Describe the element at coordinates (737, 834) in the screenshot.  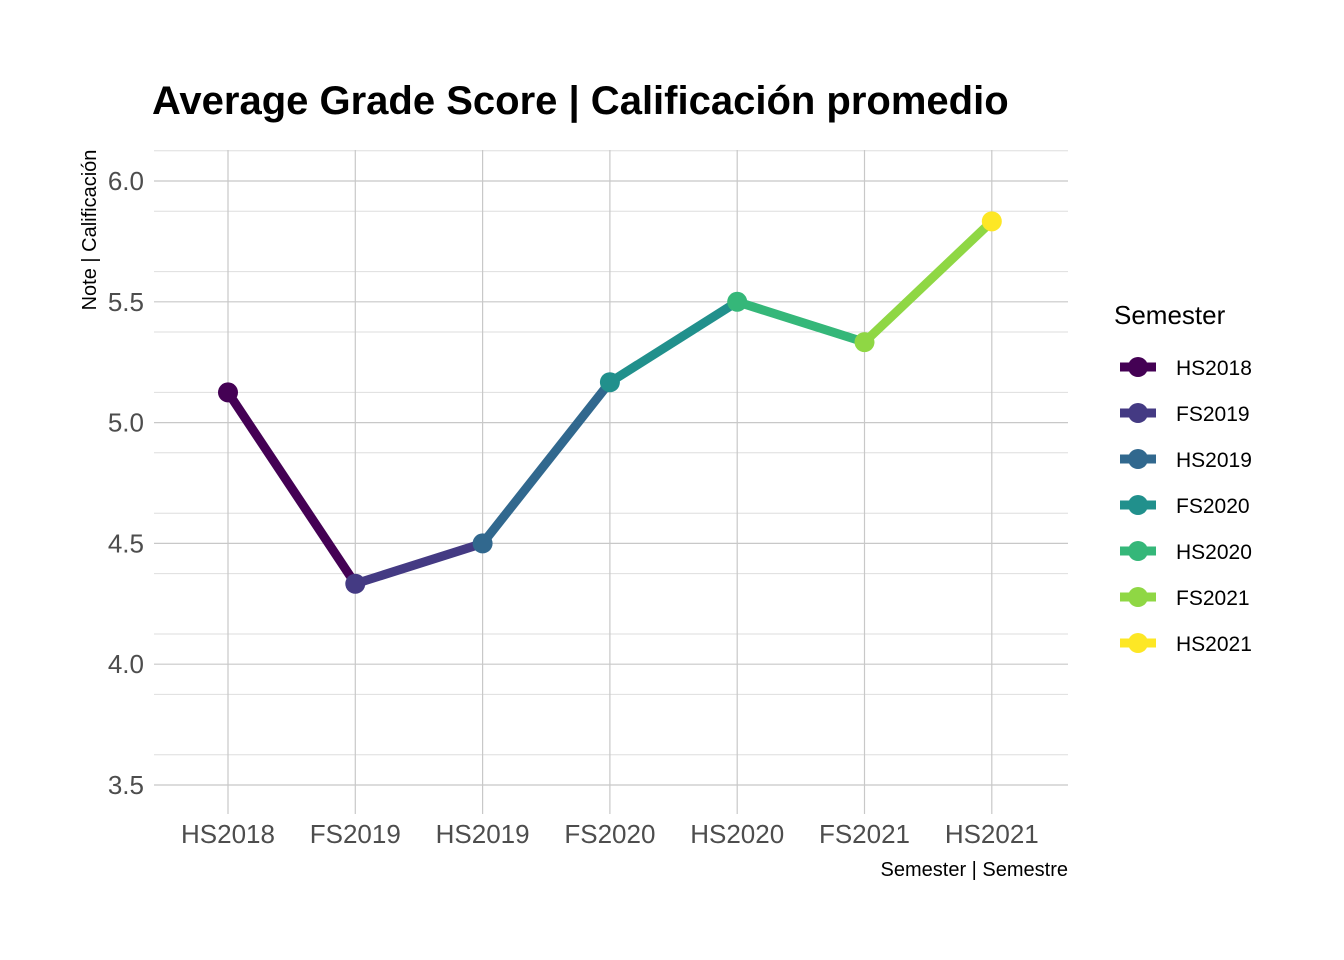
I see `x-tick-label: HS2020` at that location.